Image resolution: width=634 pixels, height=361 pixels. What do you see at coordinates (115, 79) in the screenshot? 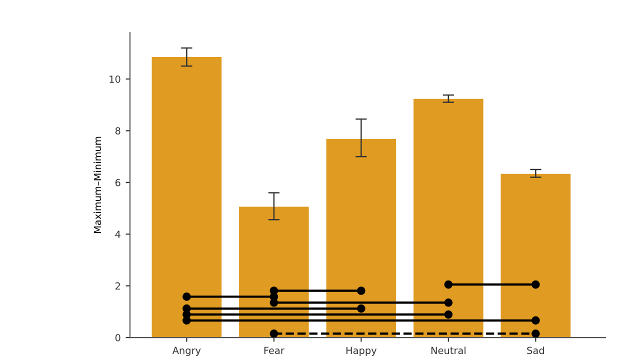
I see `y-tick-label: 10` at bounding box center [115, 79].